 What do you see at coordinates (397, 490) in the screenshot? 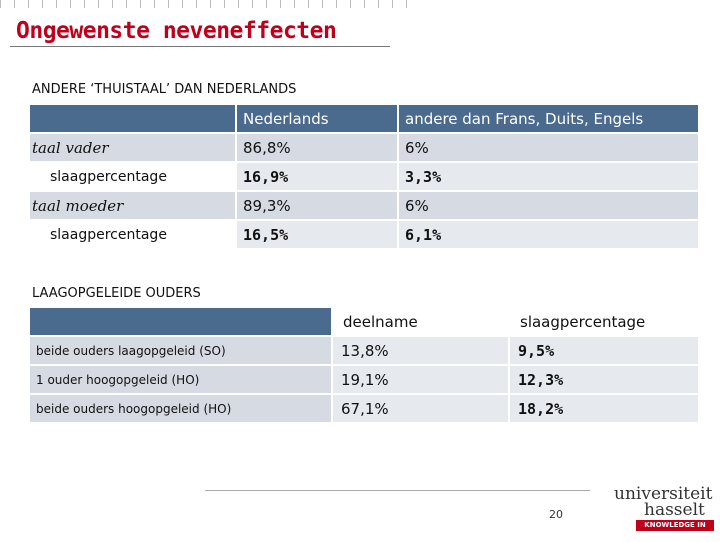
I see `footer-rule` at bounding box center [397, 490].